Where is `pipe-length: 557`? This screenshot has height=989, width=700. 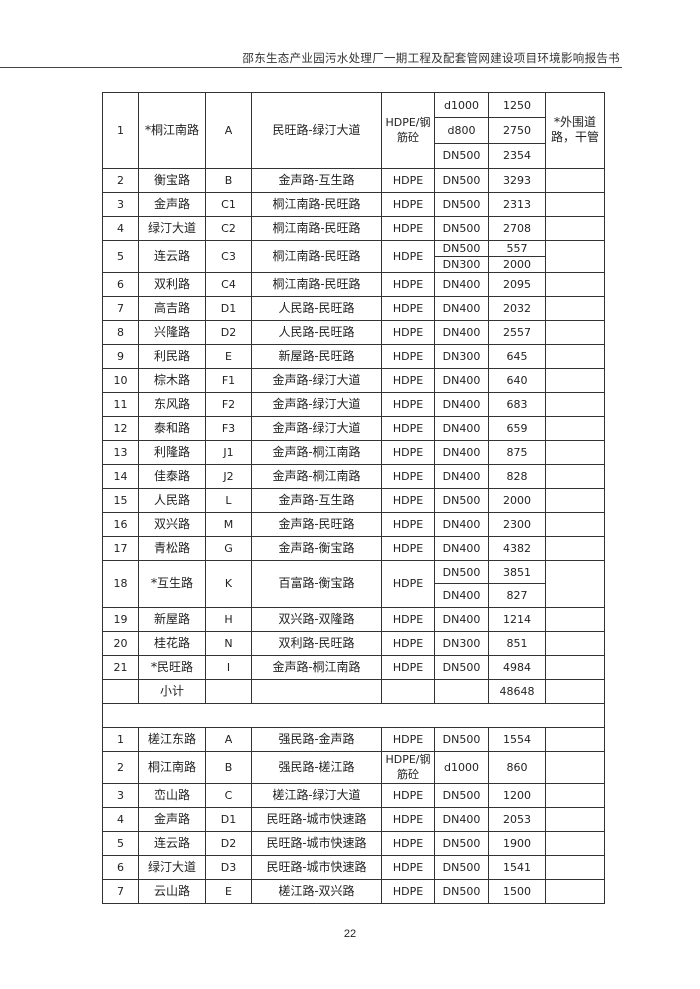
pipe-length: 557 is located at coordinates (517, 248).